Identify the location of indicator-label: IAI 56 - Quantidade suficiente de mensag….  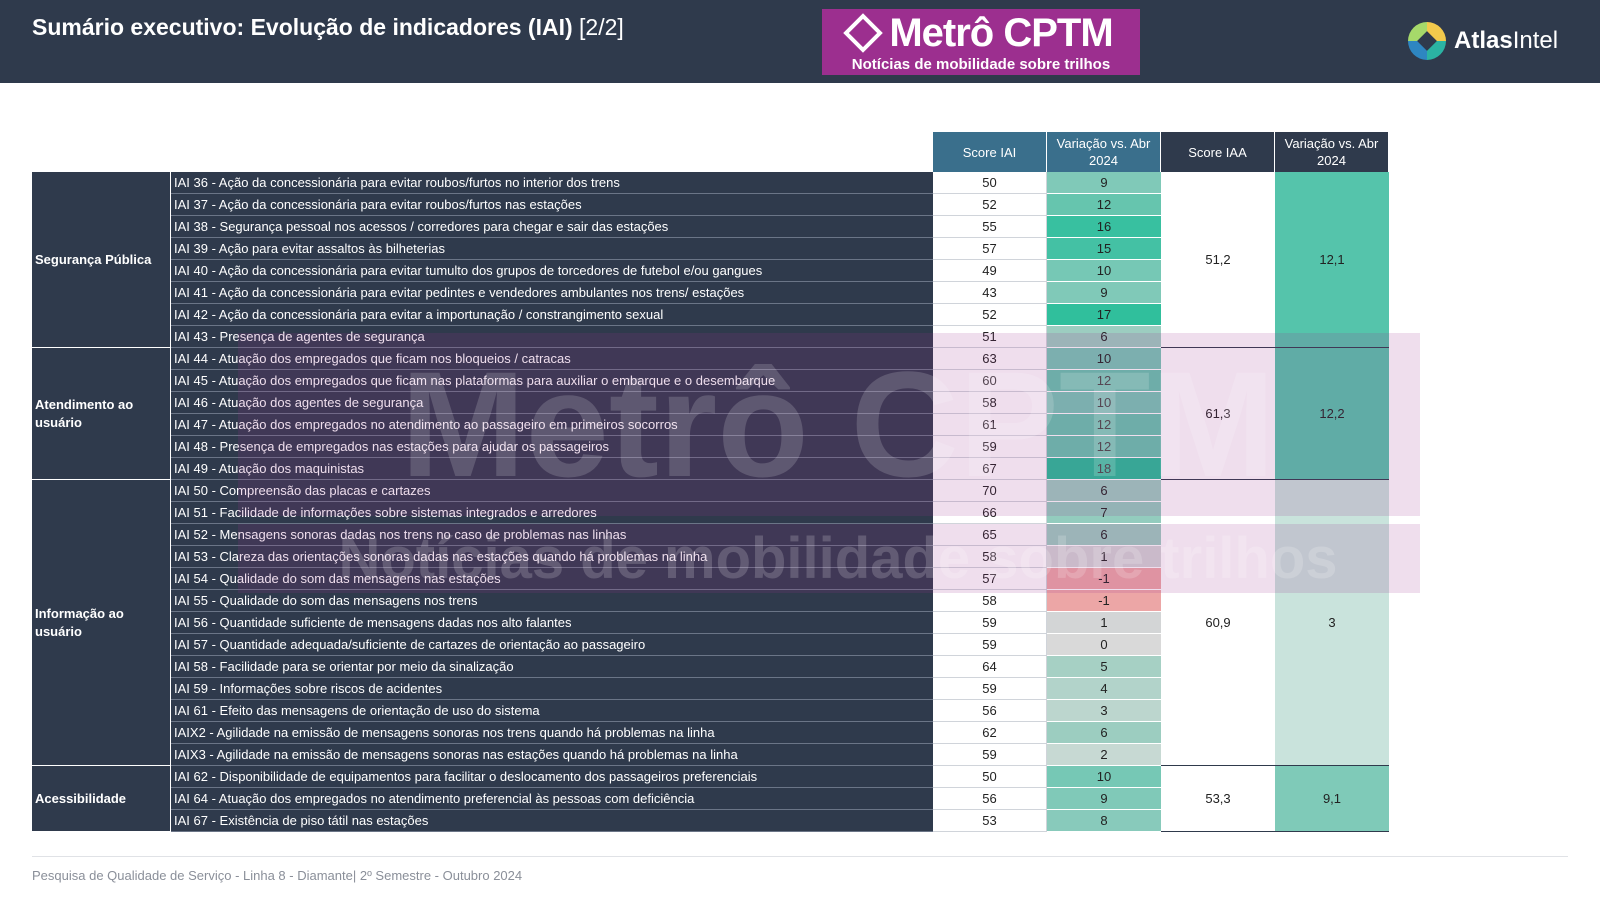
(552, 623).